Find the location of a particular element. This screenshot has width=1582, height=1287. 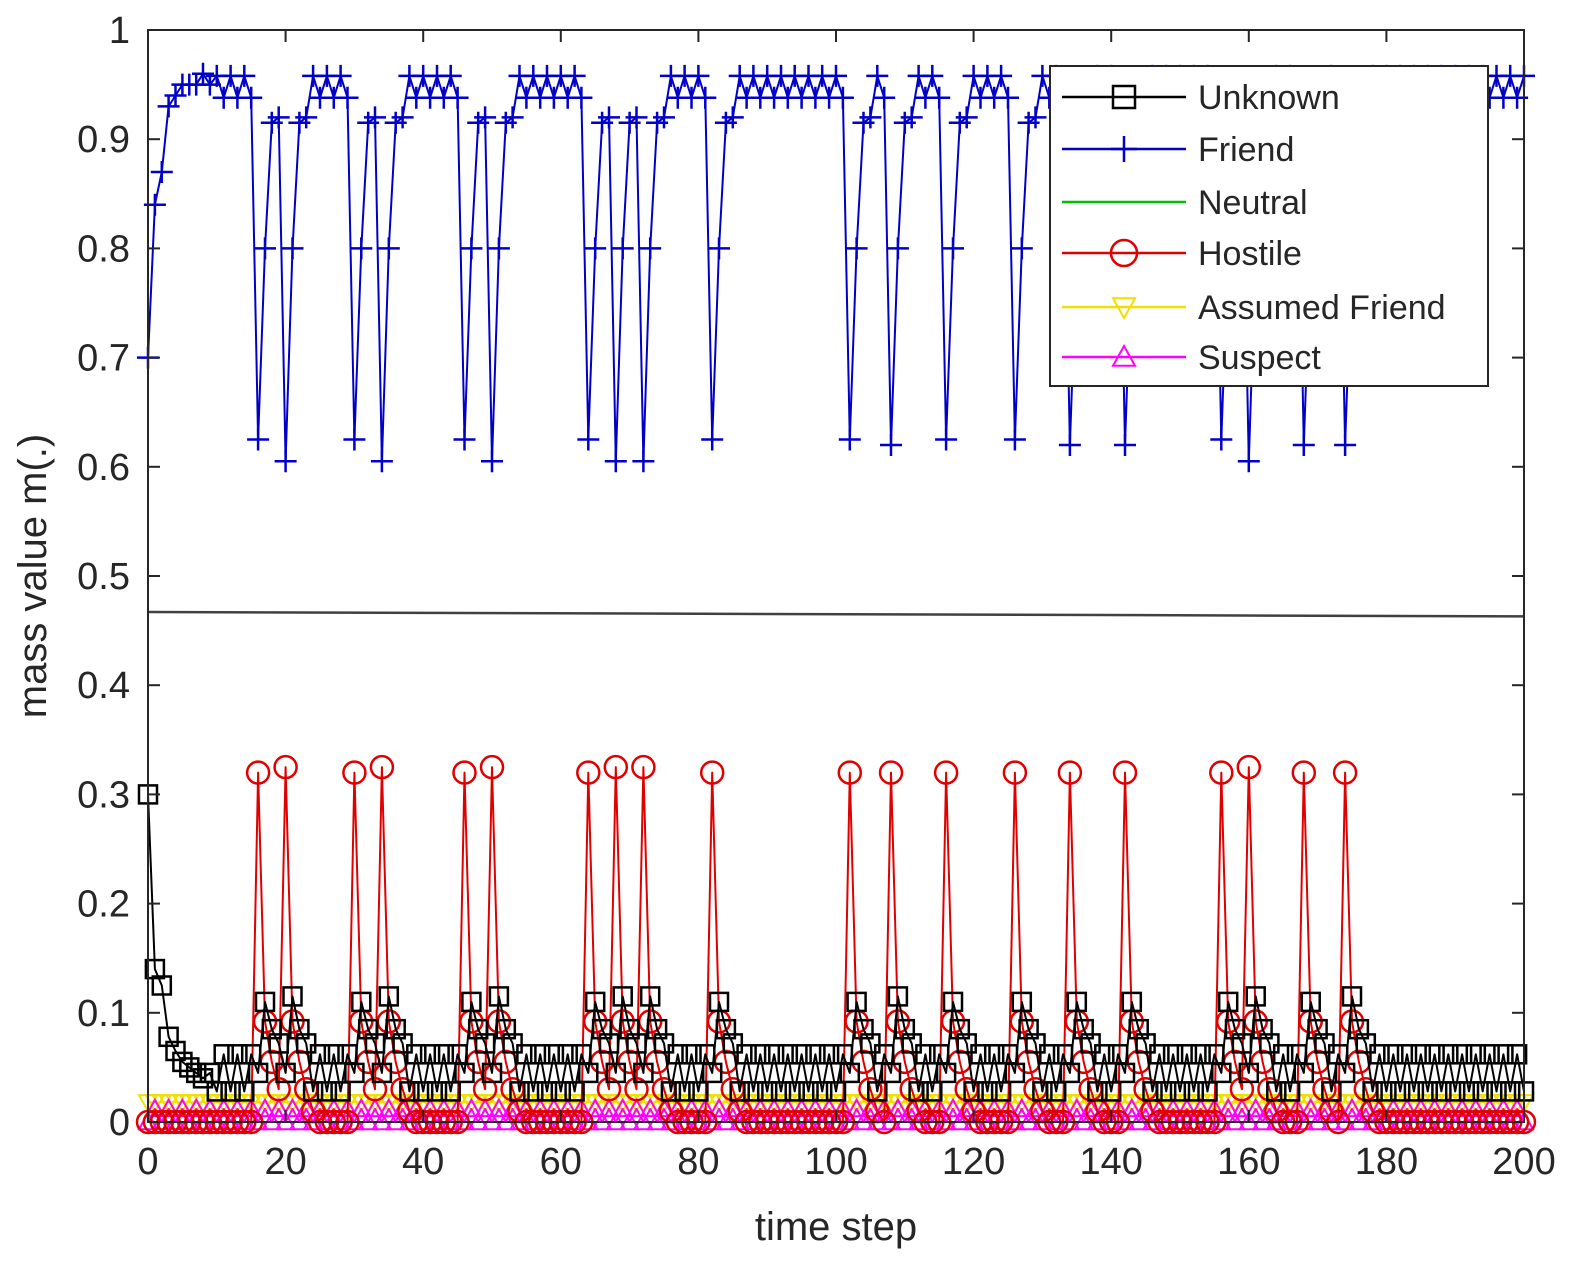

legend-swatch-unknown is located at coordinates (1124, 97).